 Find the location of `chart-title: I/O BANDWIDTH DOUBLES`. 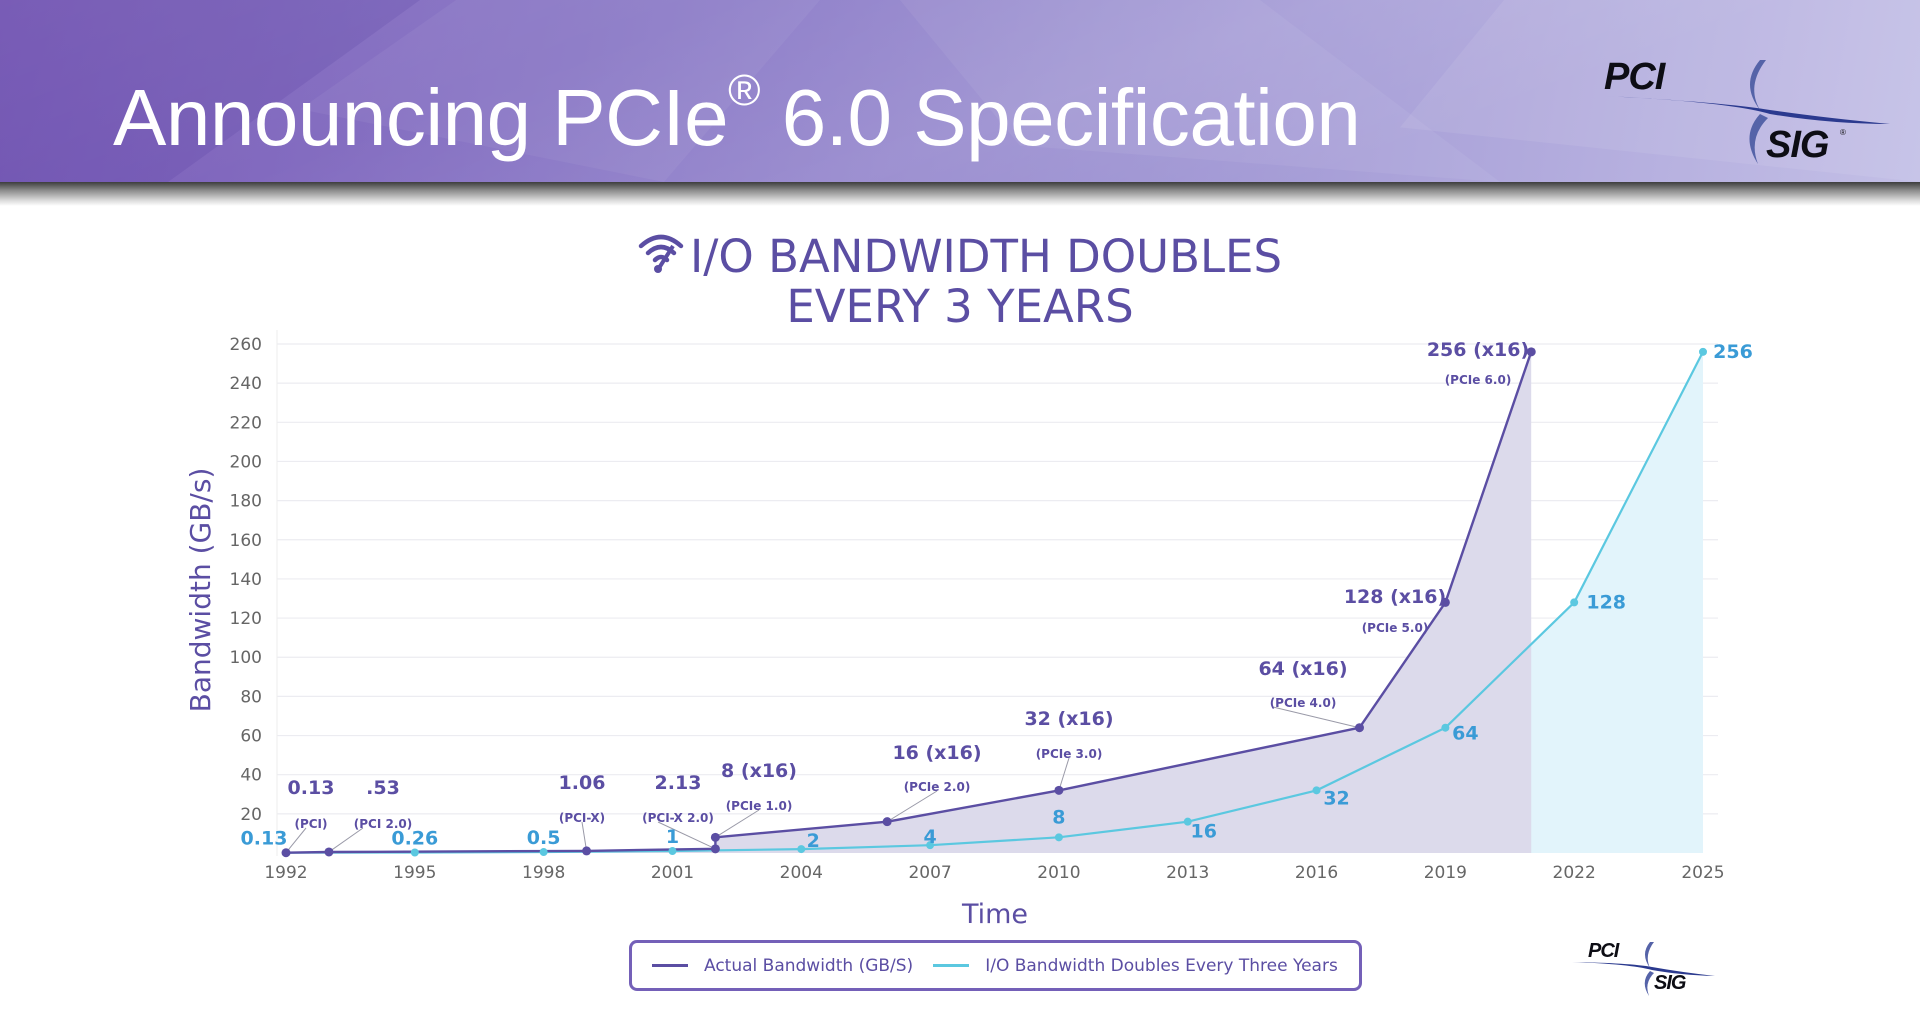

chart-title: I/O BANDWIDTH DOUBLES is located at coordinates (960, 257).